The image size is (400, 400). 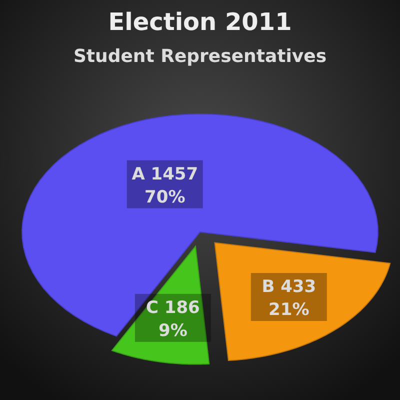 I want to click on chart-subtitle: Student Representatives, so click(x=200, y=56).